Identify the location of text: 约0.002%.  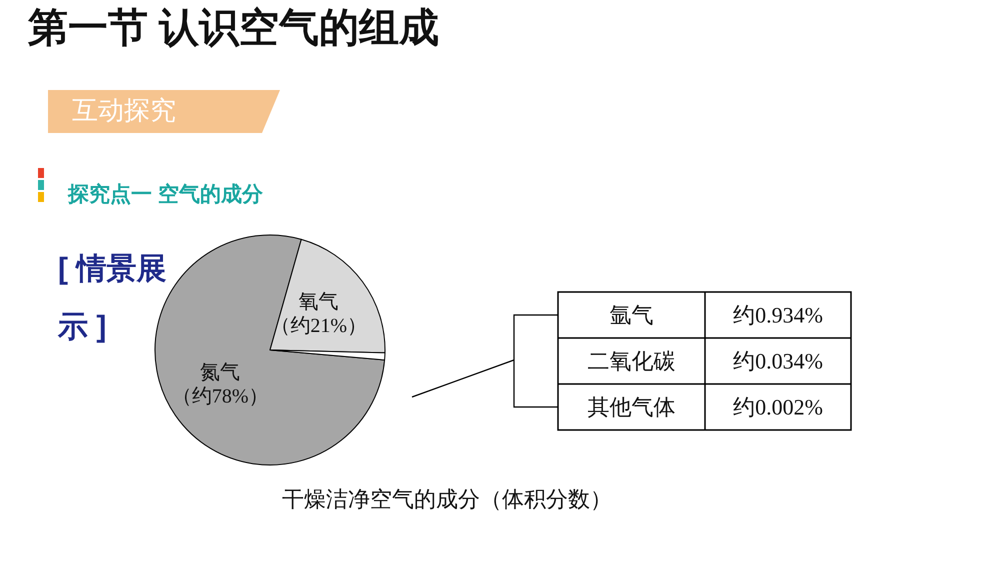
(778, 407).